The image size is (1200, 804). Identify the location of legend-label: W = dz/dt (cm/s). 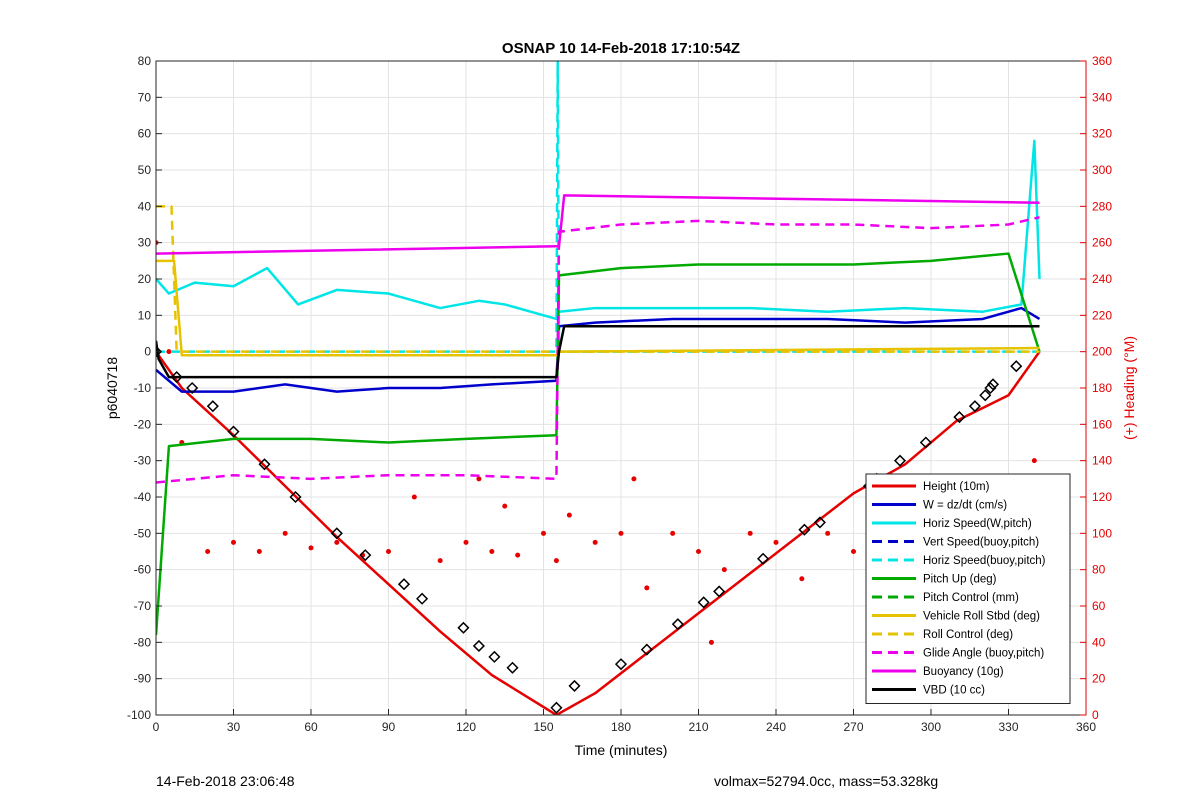
(965, 506).